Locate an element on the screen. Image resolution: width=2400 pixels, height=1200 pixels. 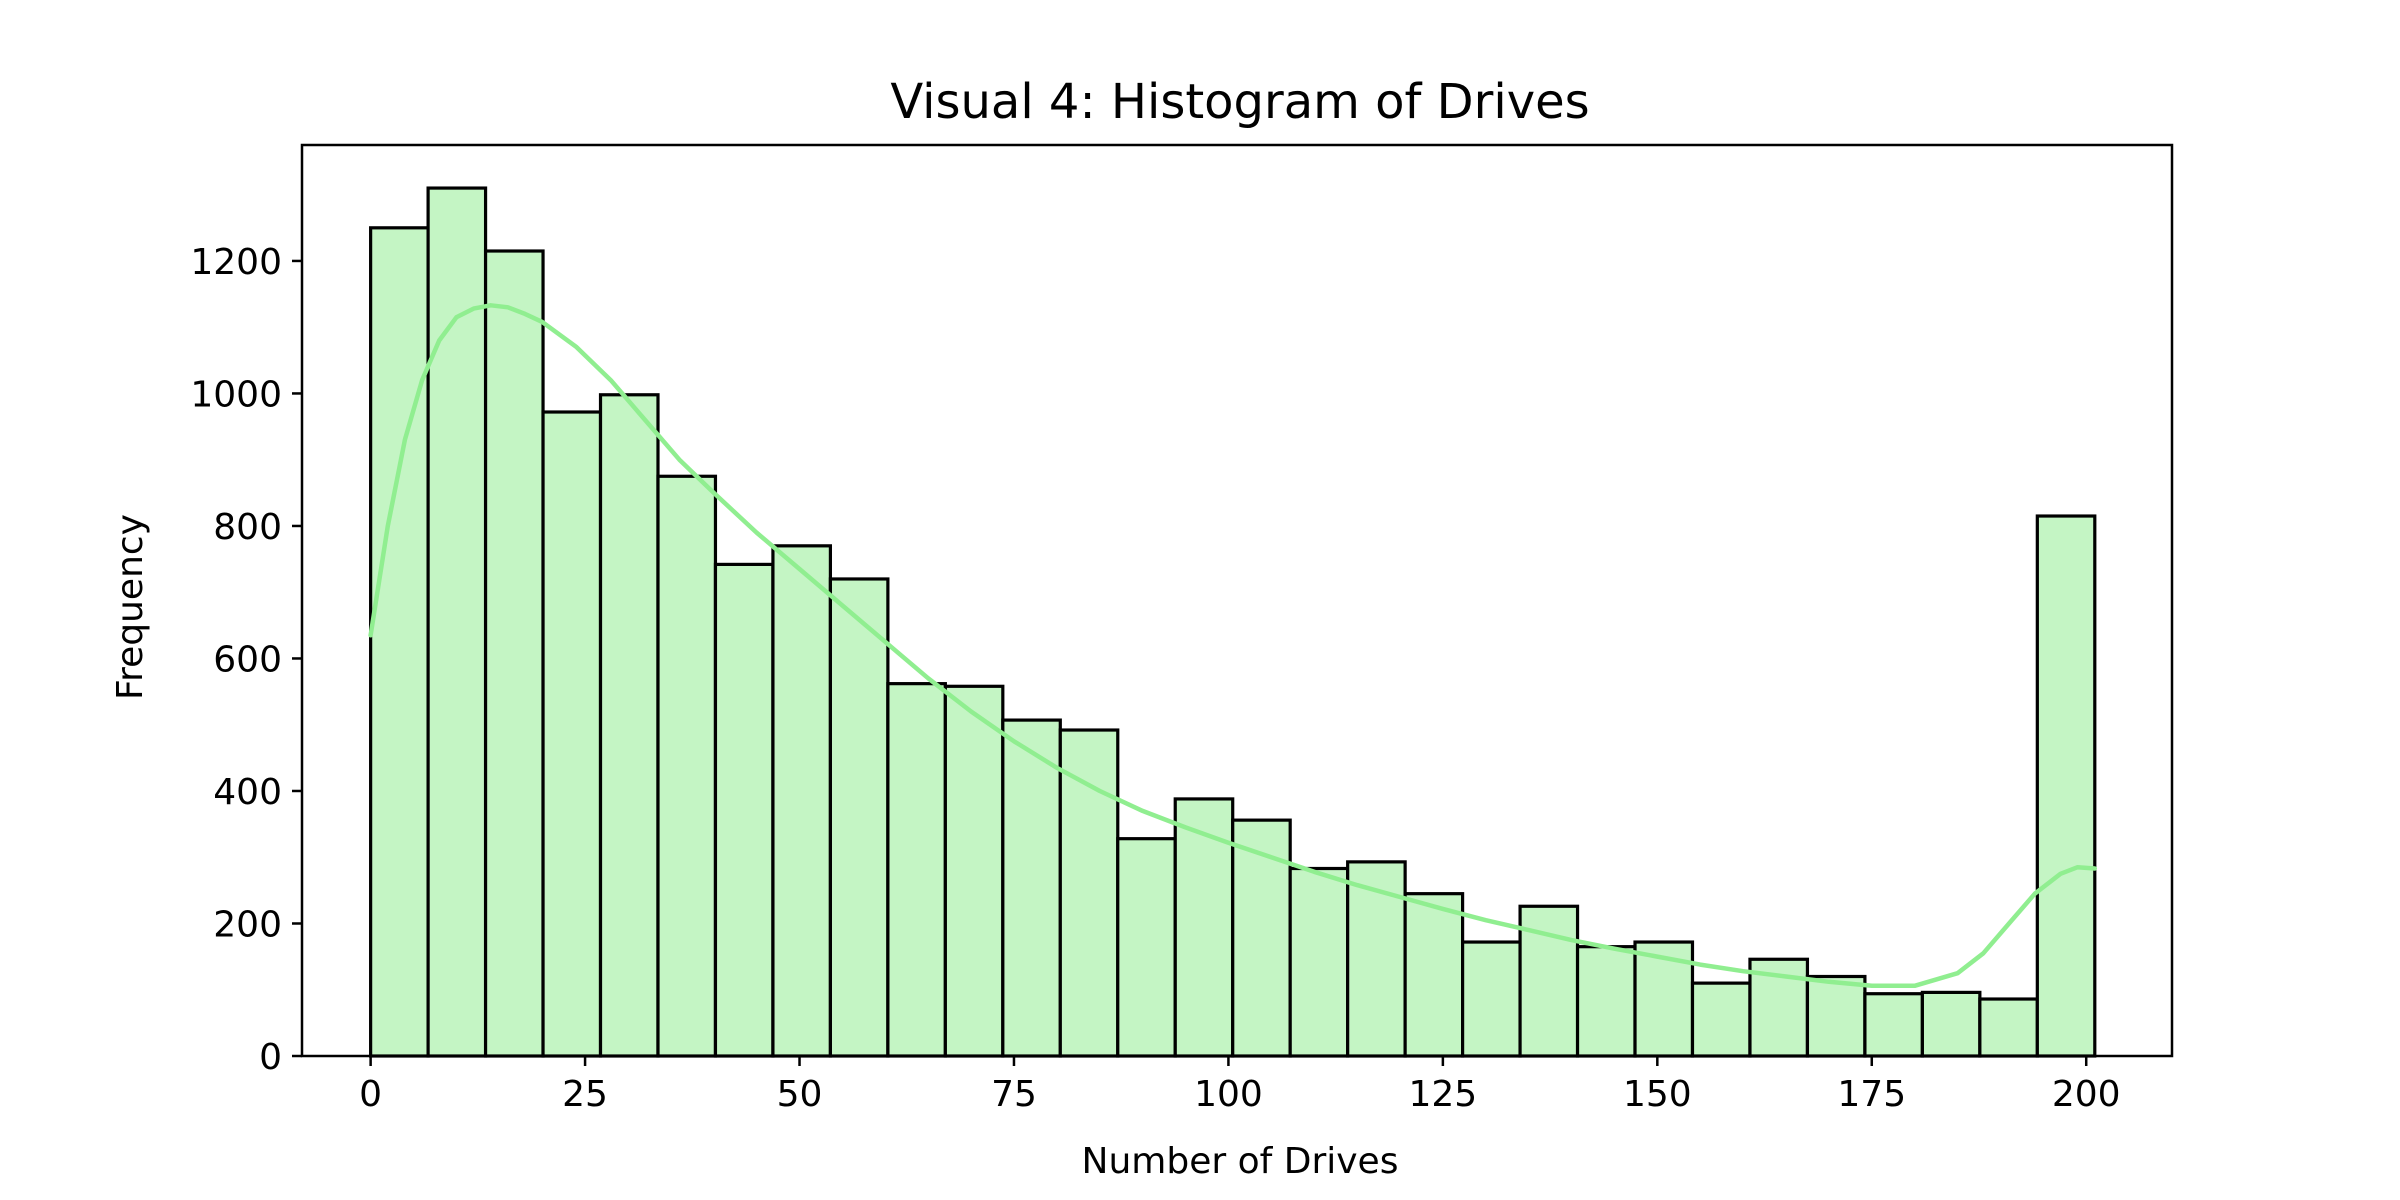
x-tick-label: 175 is located at coordinates (1871, 1094).